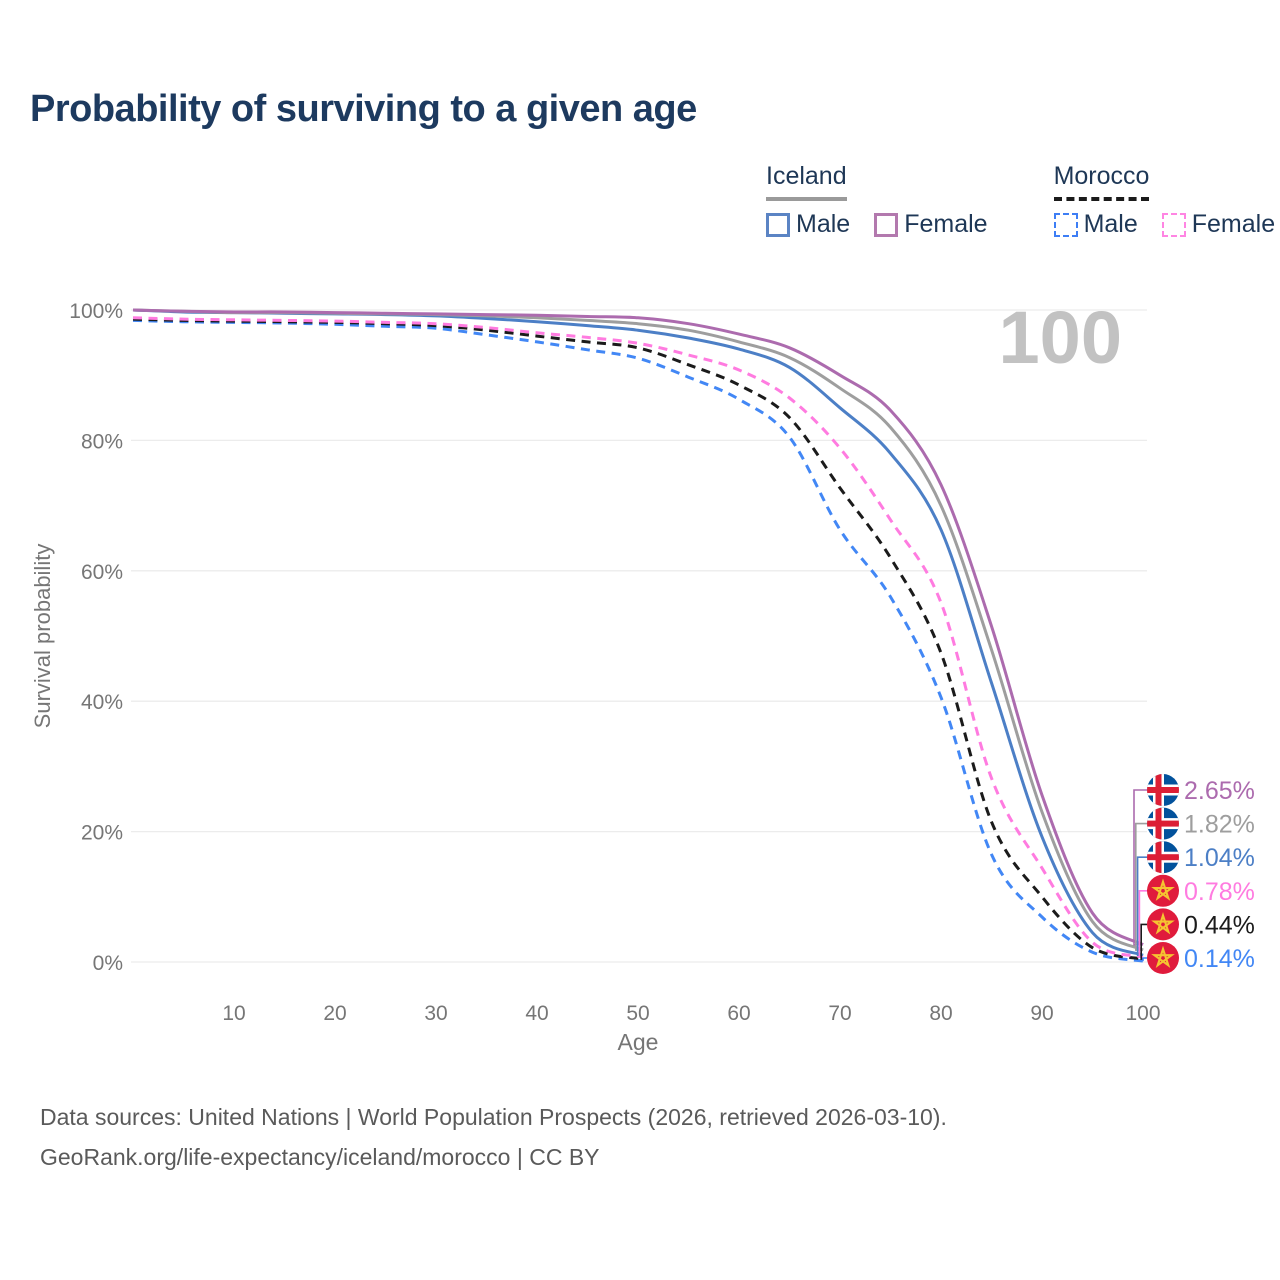  What do you see at coordinates (1219, 791) in the screenshot?
I see `end-value-label: 2.65%` at bounding box center [1219, 791].